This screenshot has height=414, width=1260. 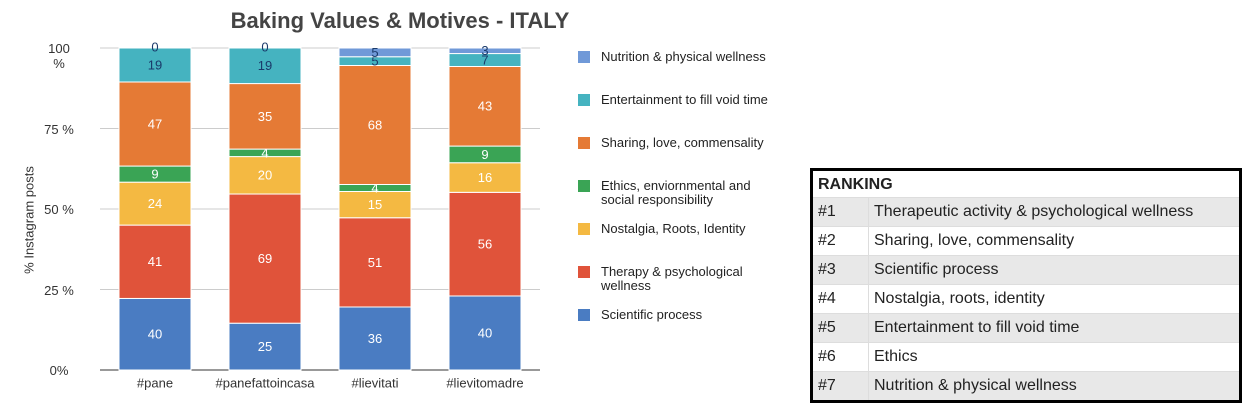 I want to click on data-label: 3, so click(x=484, y=50).